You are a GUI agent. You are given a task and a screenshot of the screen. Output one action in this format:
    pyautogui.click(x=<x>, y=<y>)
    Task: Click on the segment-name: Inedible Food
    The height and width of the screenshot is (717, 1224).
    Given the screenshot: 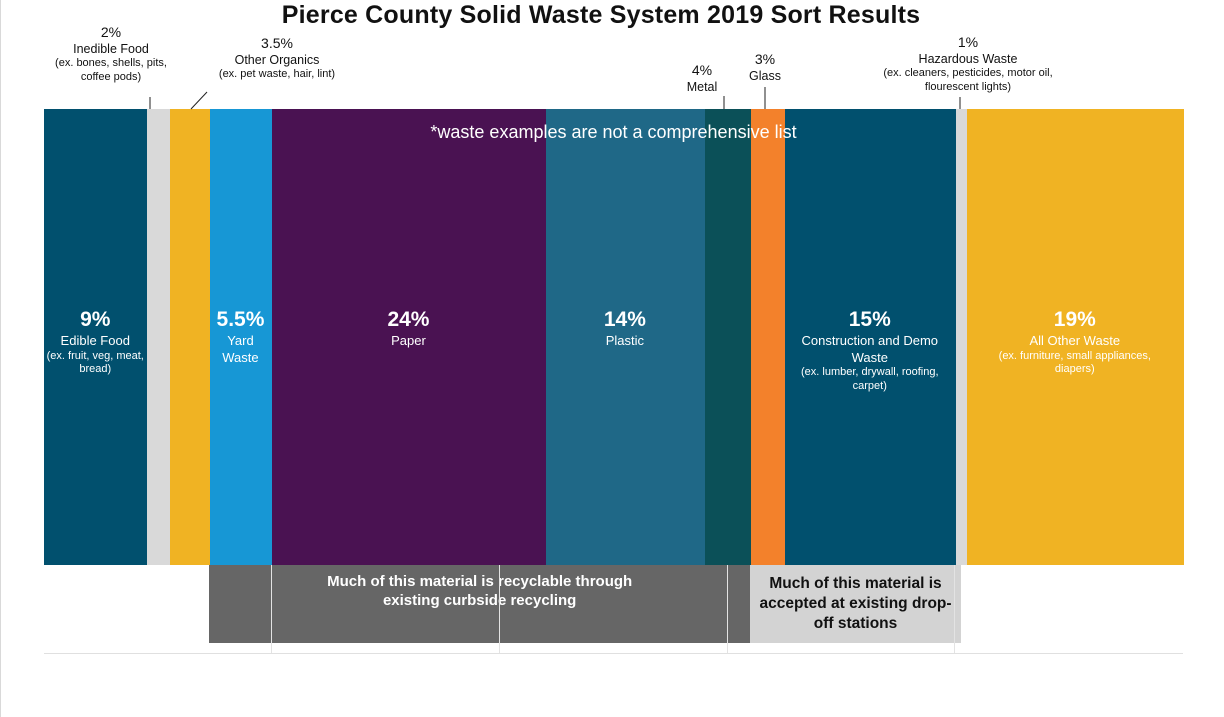 What is the action you would take?
    pyautogui.click(x=111, y=48)
    